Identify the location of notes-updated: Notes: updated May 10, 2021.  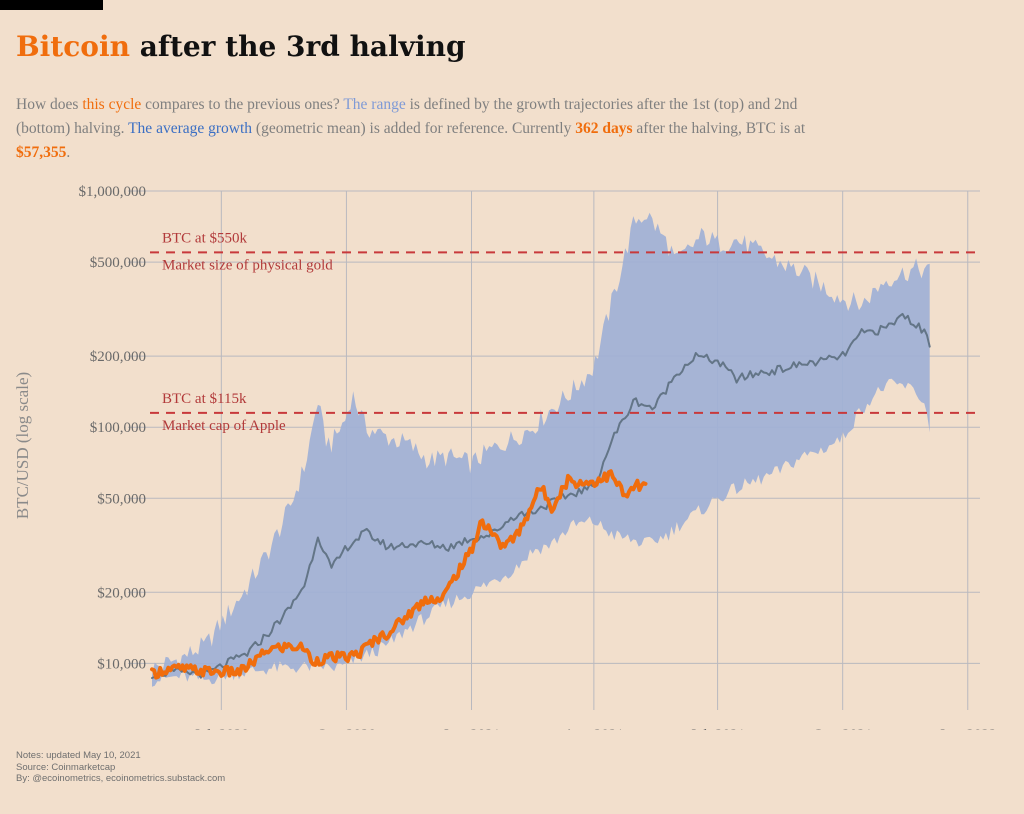
(78, 755).